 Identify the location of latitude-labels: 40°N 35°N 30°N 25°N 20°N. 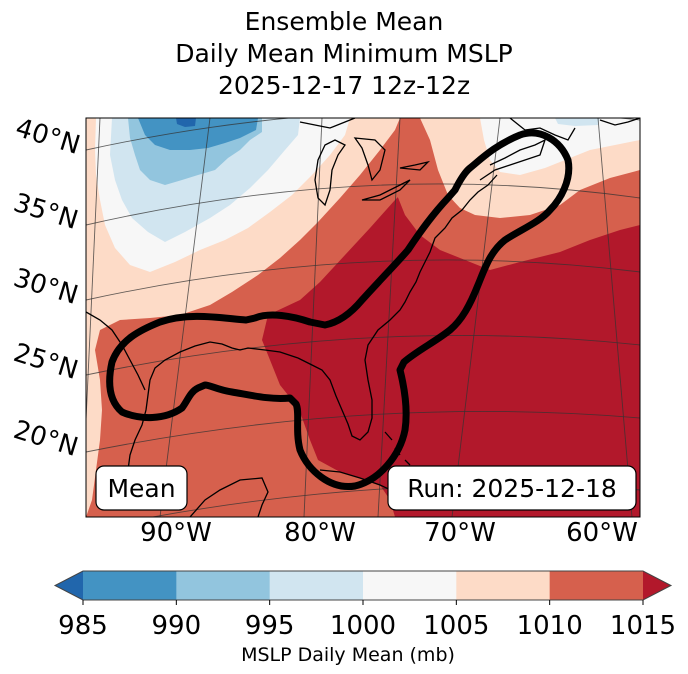
(46, 288).